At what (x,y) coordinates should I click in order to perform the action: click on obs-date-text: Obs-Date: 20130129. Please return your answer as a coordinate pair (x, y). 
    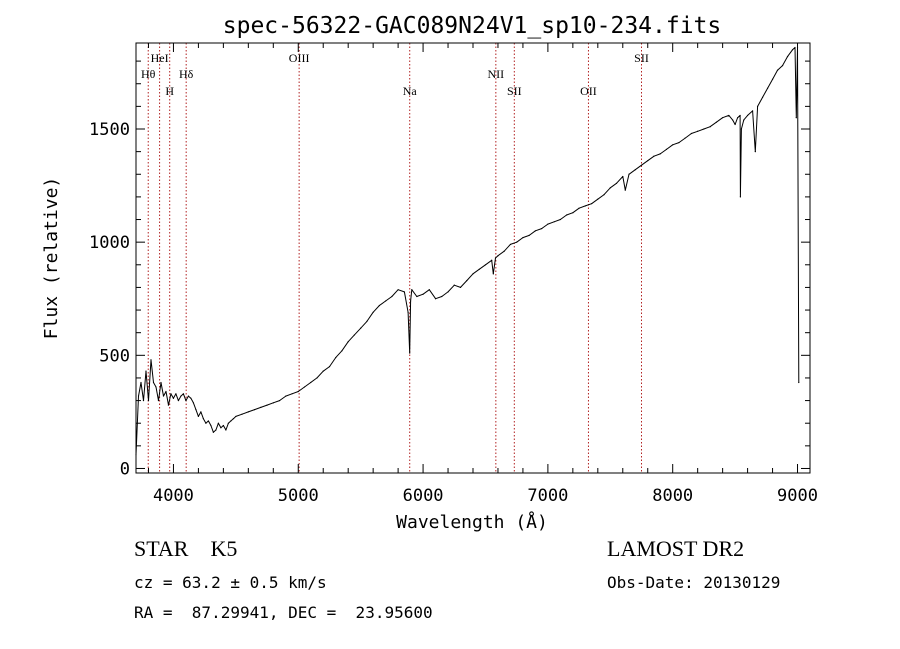
    Looking at the image, I should click on (694, 582).